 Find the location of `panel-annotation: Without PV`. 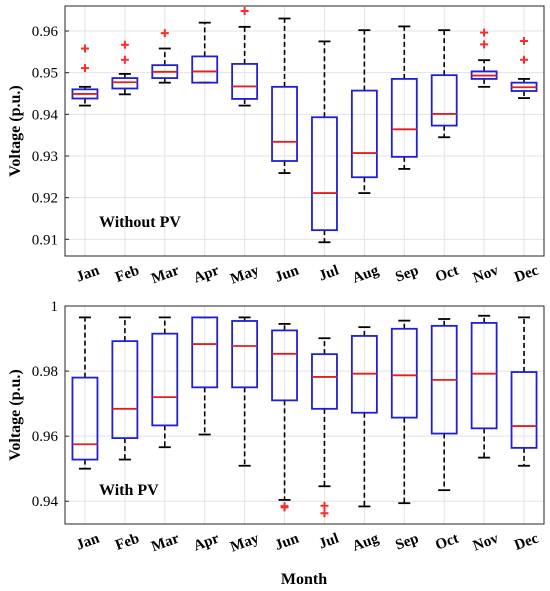

panel-annotation: Without PV is located at coordinates (140, 222).